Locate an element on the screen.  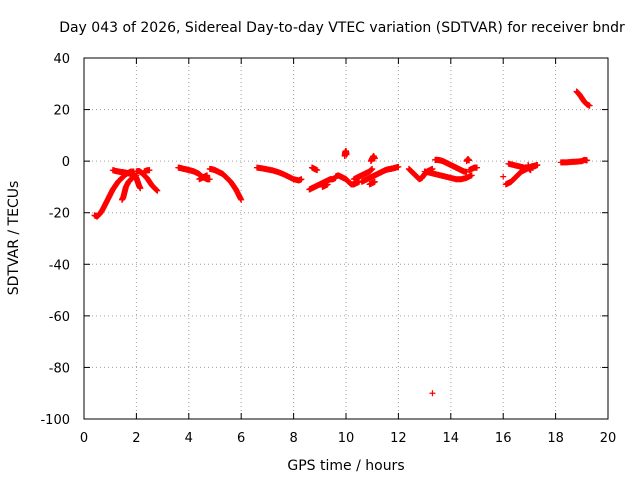
series-arc15 is located at coordinates (345, 153).